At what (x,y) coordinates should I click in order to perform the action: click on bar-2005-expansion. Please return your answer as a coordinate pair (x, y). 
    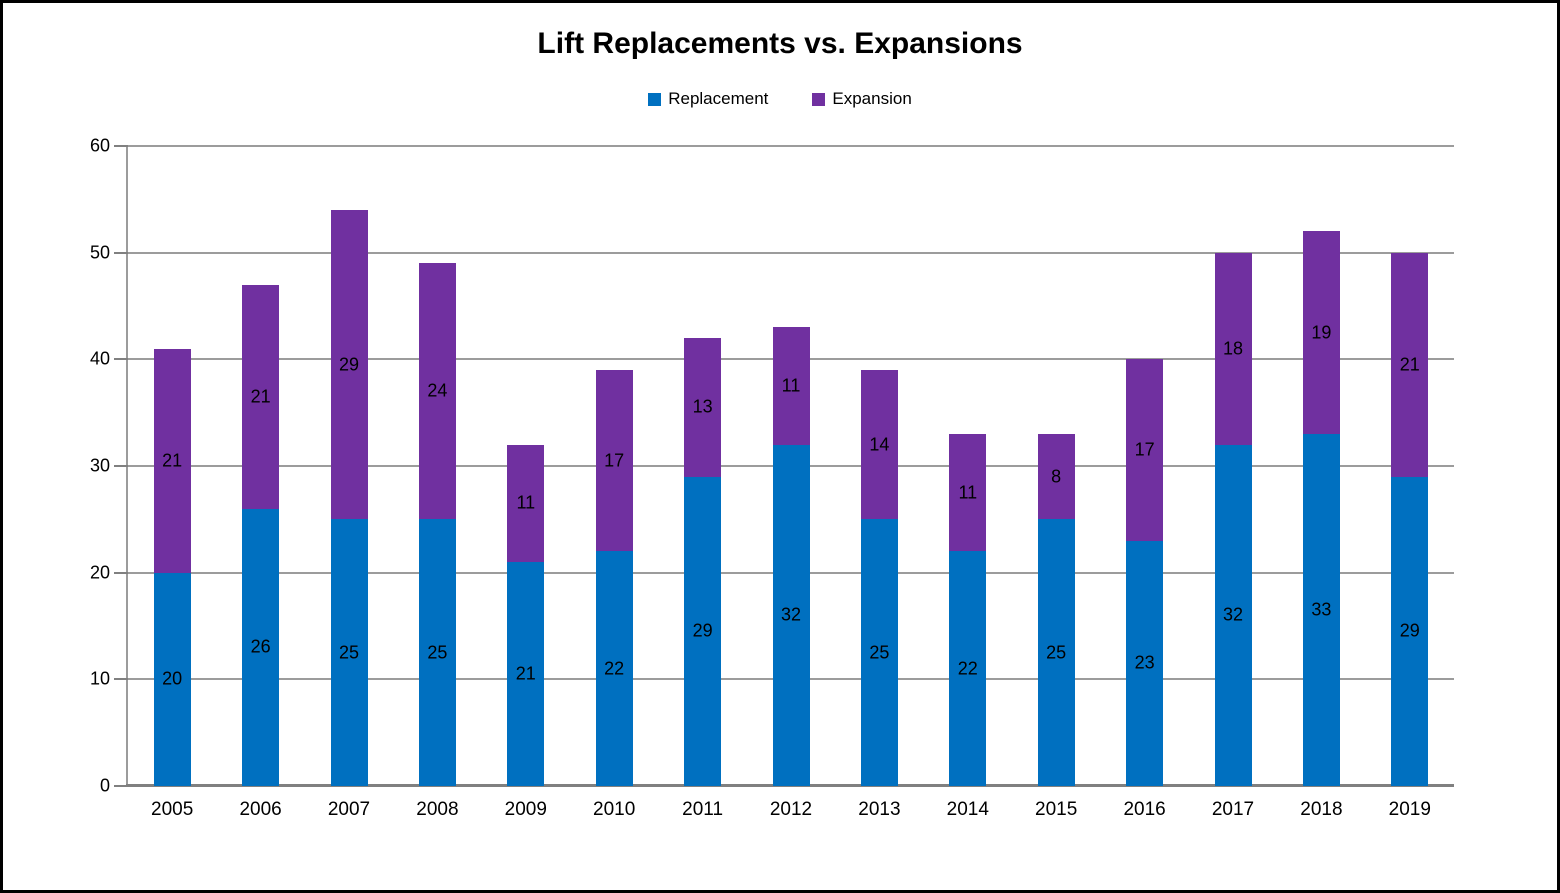
    Looking at the image, I should click on (172, 460).